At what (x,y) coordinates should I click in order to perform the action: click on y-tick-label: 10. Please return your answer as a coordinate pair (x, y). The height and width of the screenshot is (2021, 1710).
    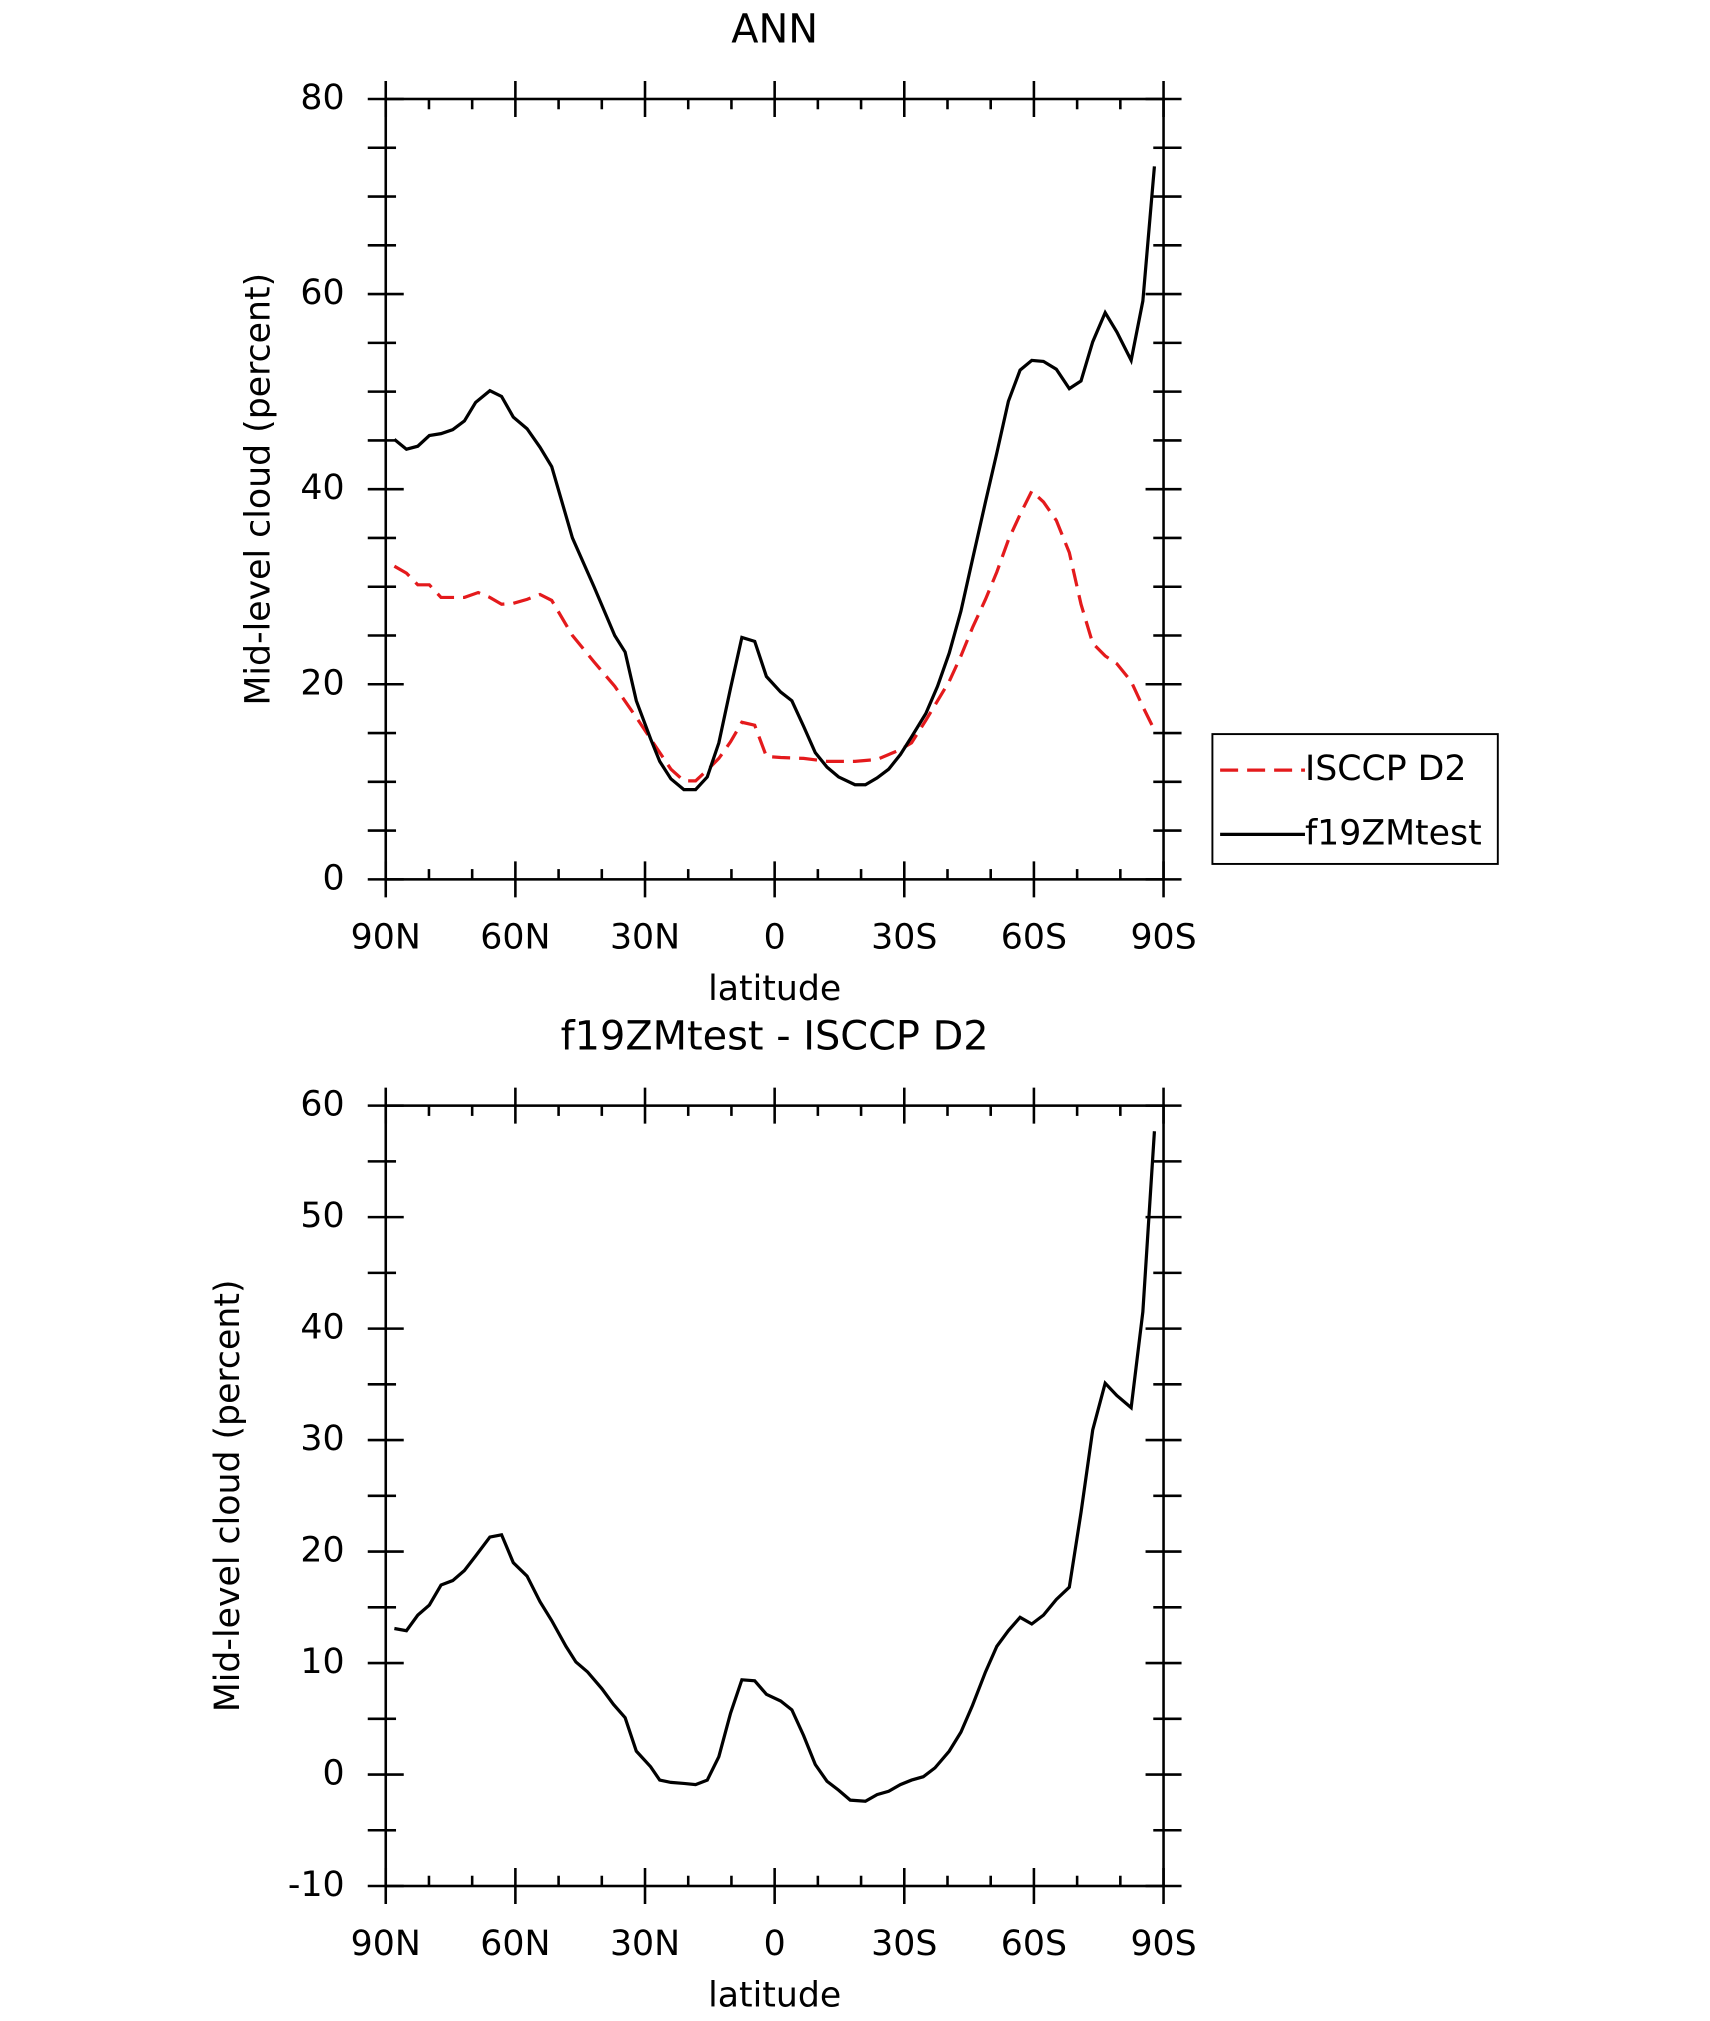
    Looking at the image, I should click on (322, 1662).